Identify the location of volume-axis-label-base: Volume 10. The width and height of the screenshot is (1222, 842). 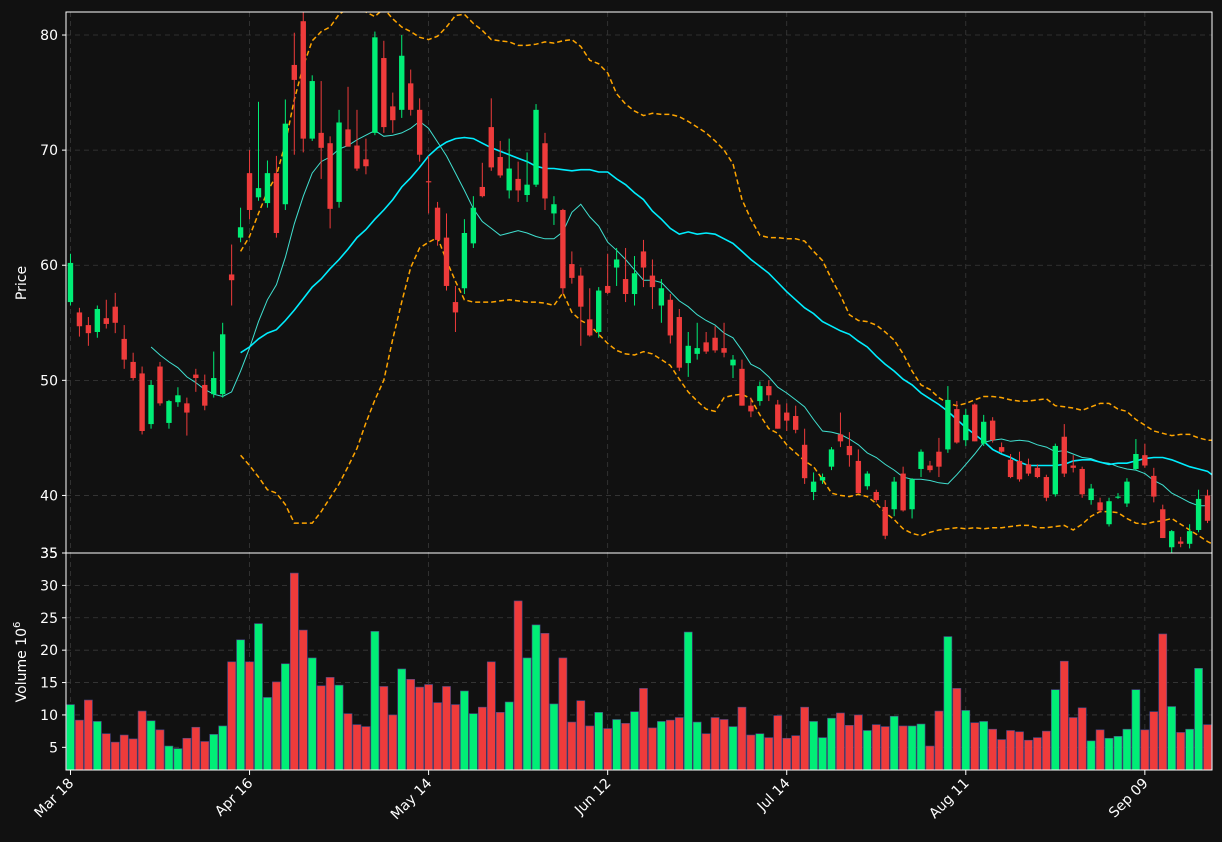
(22, 665).